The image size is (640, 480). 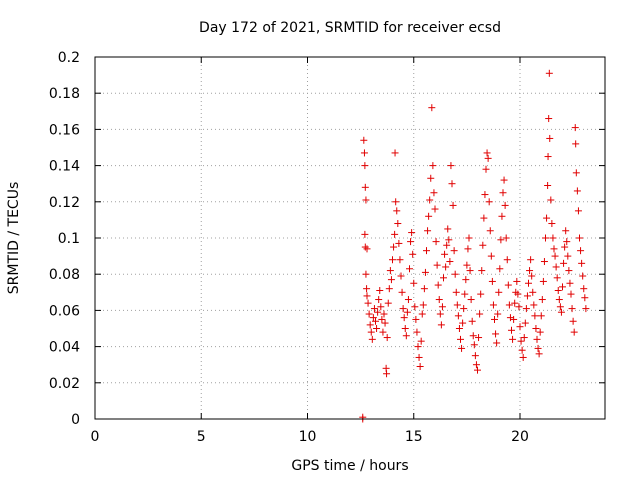 I want to click on x-tick-label: 5, so click(x=201, y=437).